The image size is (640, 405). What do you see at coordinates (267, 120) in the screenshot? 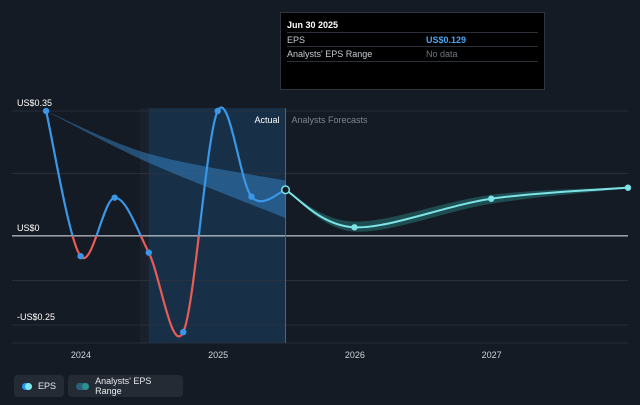
I see `actual-label: Actual` at bounding box center [267, 120].